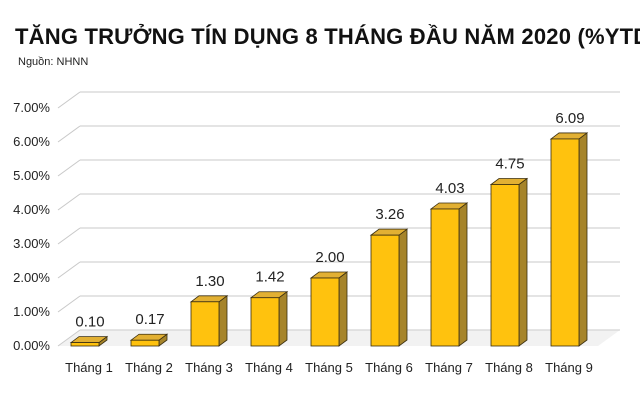 The image size is (640, 407). What do you see at coordinates (31, 107) in the screenshot?
I see `y-tick-label: 7.00%` at bounding box center [31, 107].